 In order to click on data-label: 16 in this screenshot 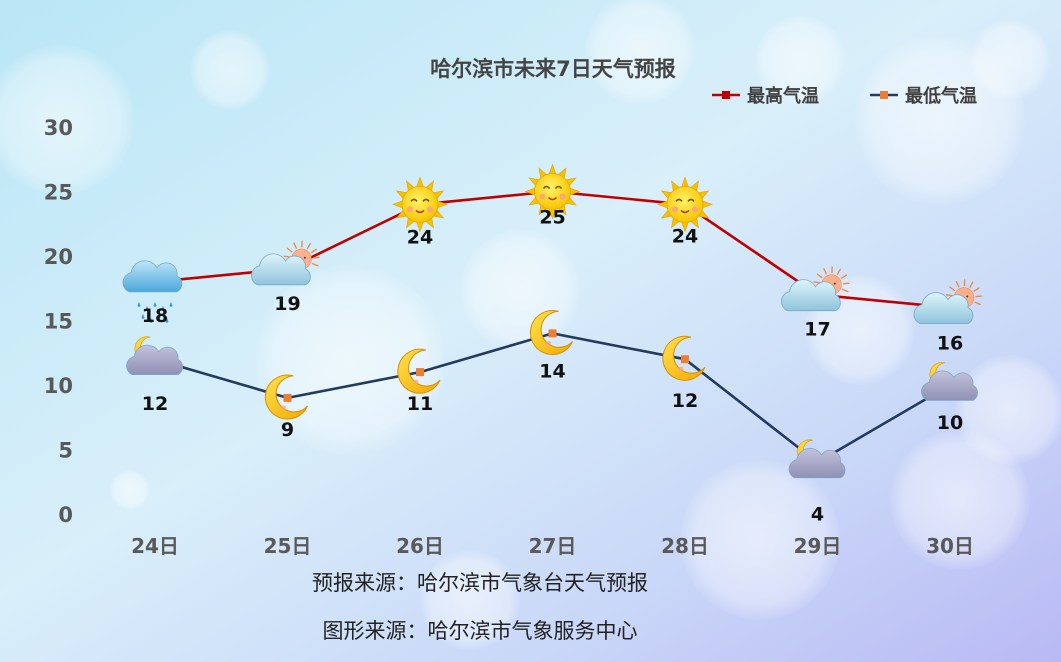, I will do `click(950, 344)`.